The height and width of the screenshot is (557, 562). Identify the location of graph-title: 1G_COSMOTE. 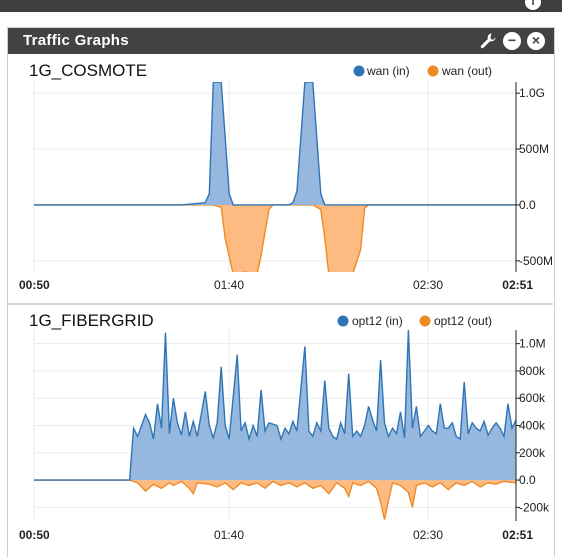
(88, 70).